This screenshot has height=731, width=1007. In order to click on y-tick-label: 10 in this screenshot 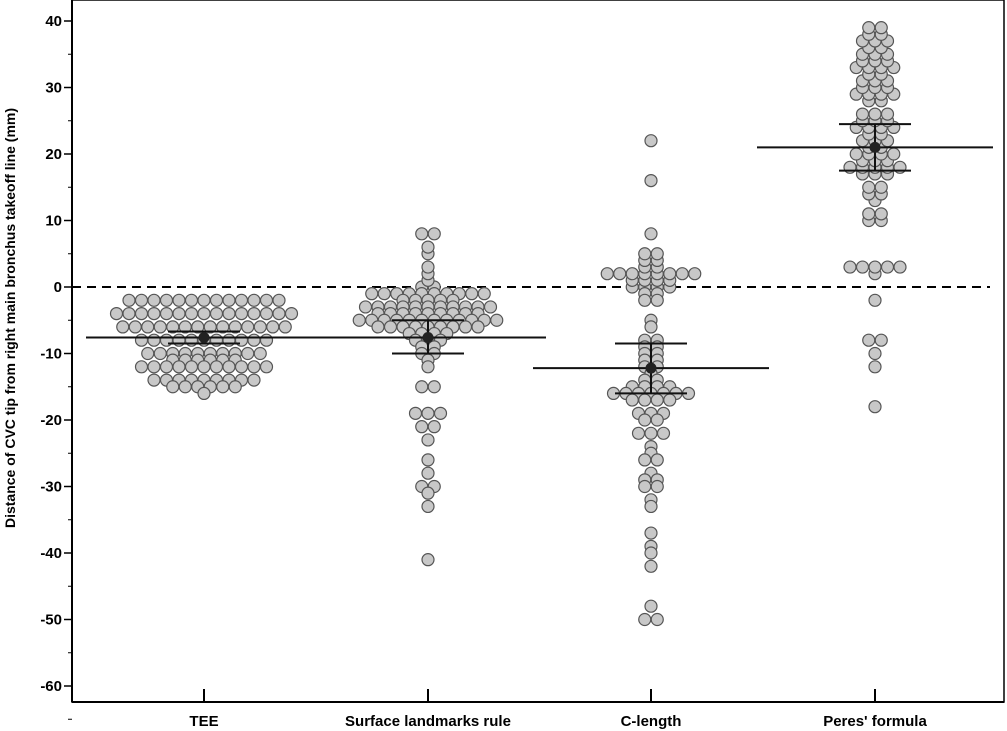, I will do `click(53, 221)`.